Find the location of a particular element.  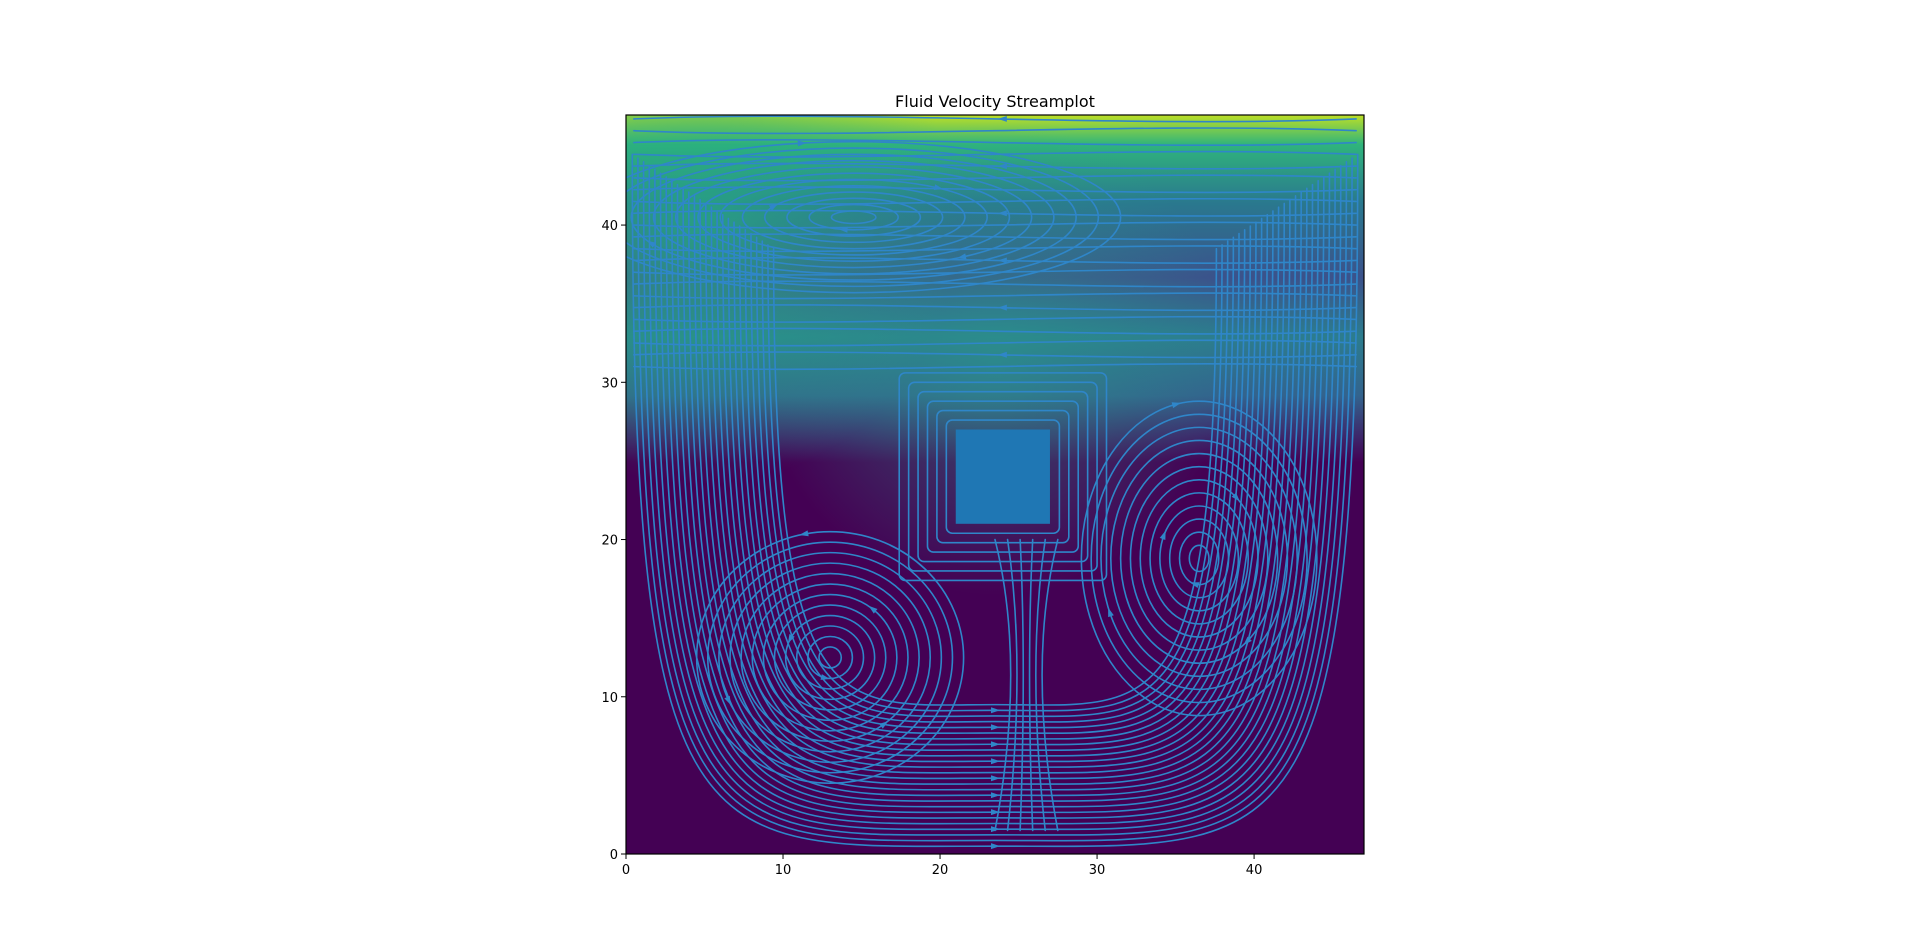

x-tick-label: 0 is located at coordinates (626, 870).